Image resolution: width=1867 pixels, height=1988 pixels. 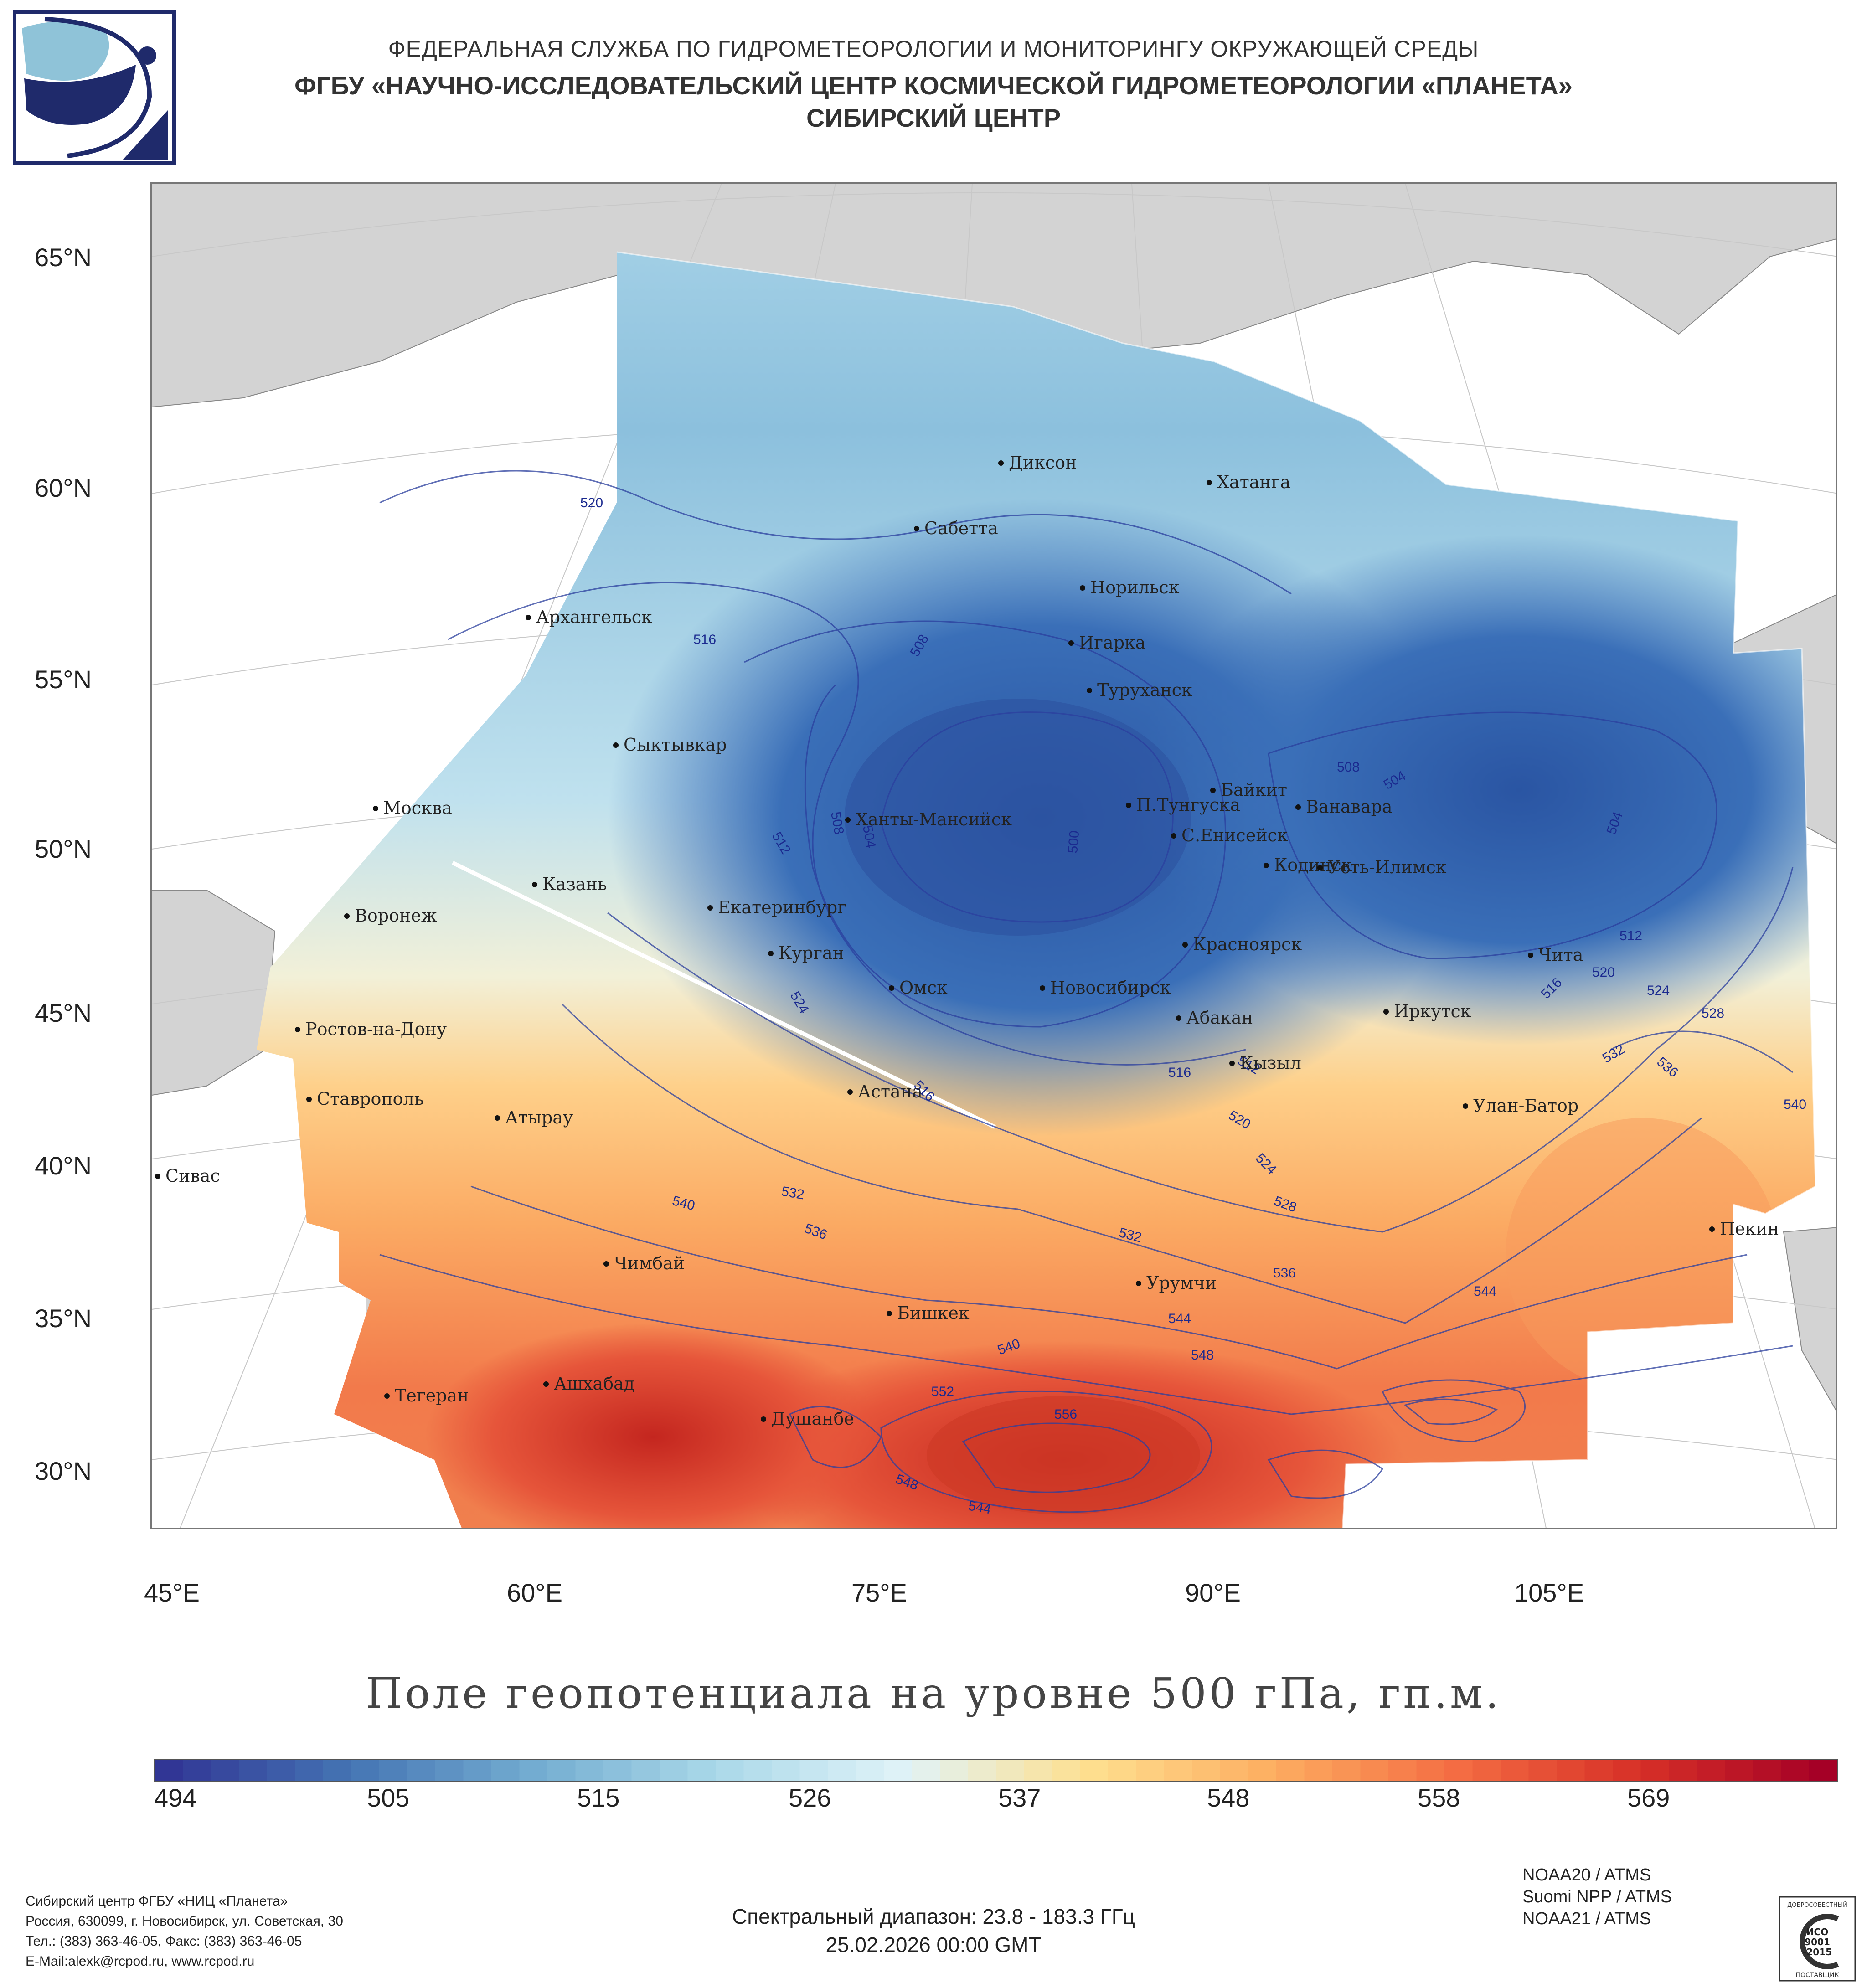 What do you see at coordinates (598, 1798) in the screenshot?
I see `colorbar-tick: 515` at bounding box center [598, 1798].